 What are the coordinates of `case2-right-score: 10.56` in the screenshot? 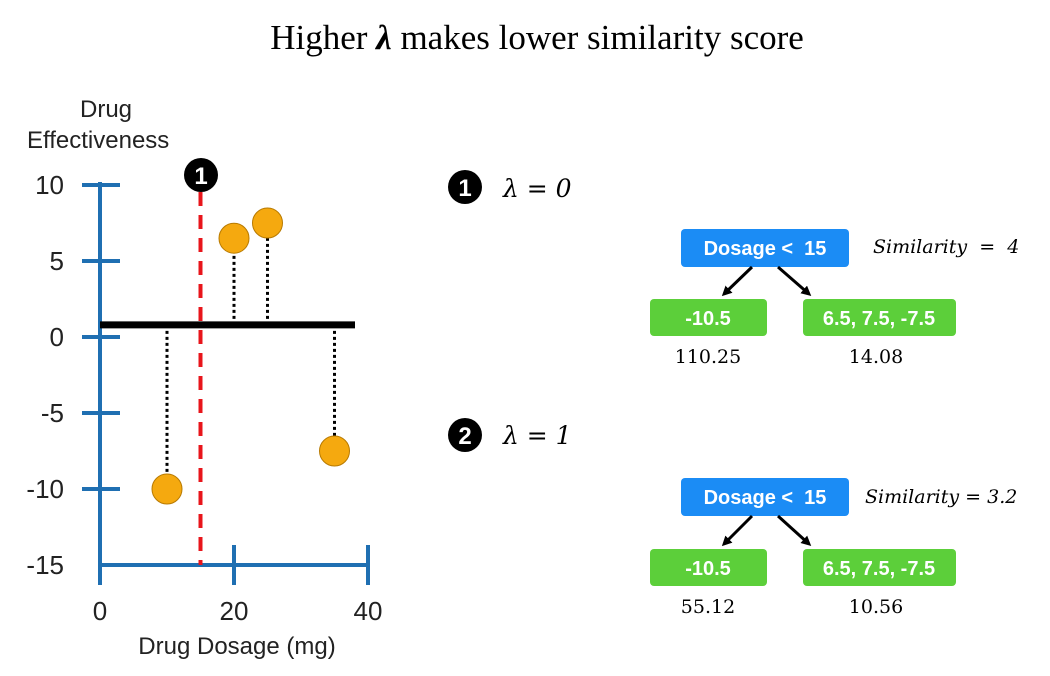 It's located at (876, 607).